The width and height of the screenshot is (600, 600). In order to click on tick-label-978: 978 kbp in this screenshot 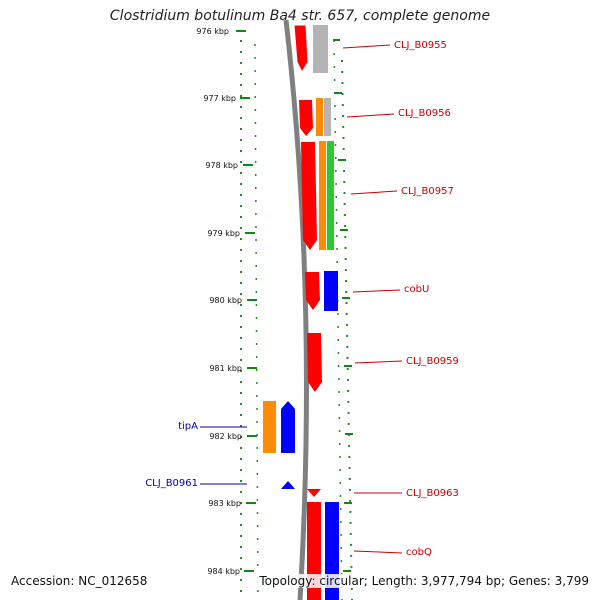, I will do `click(221, 165)`.